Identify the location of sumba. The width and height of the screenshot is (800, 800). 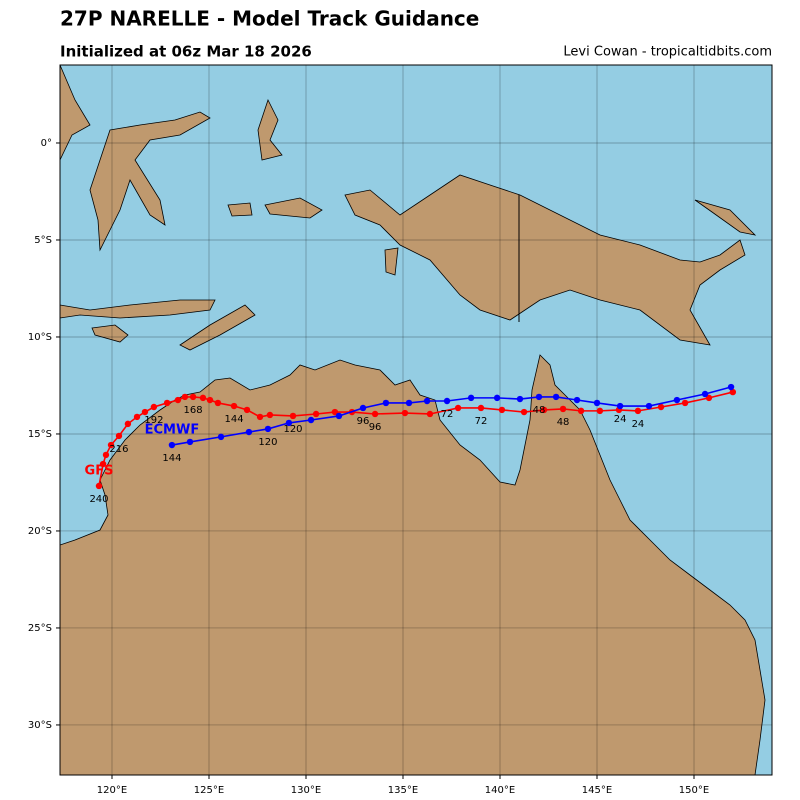
(110, 333).